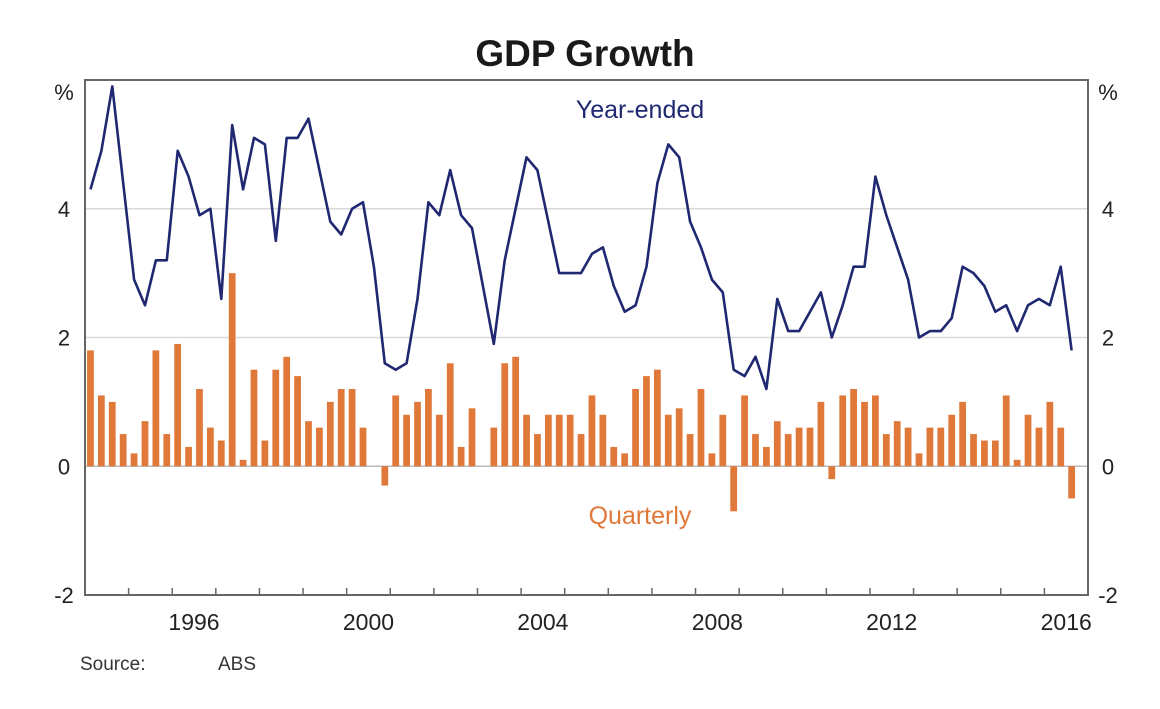 This screenshot has width=1160, height=709. What do you see at coordinates (64, 92) in the screenshot?
I see `left-unit-label: %` at bounding box center [64, 92].